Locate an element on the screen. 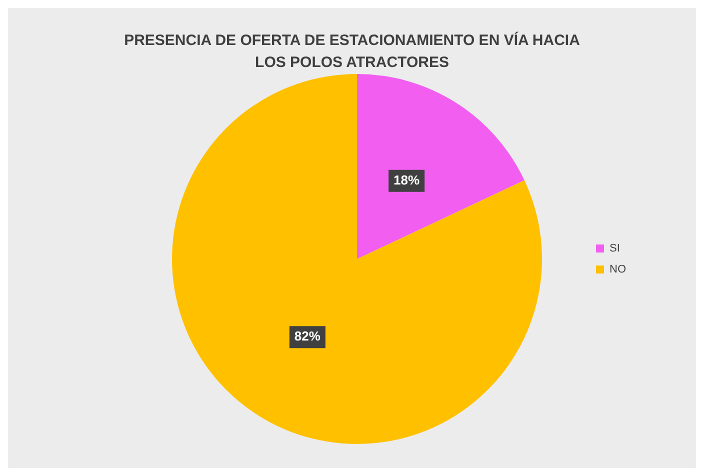 The height and width of the screenshot is (476, 704). legend-label: SI is located at coordinates (615, 248).